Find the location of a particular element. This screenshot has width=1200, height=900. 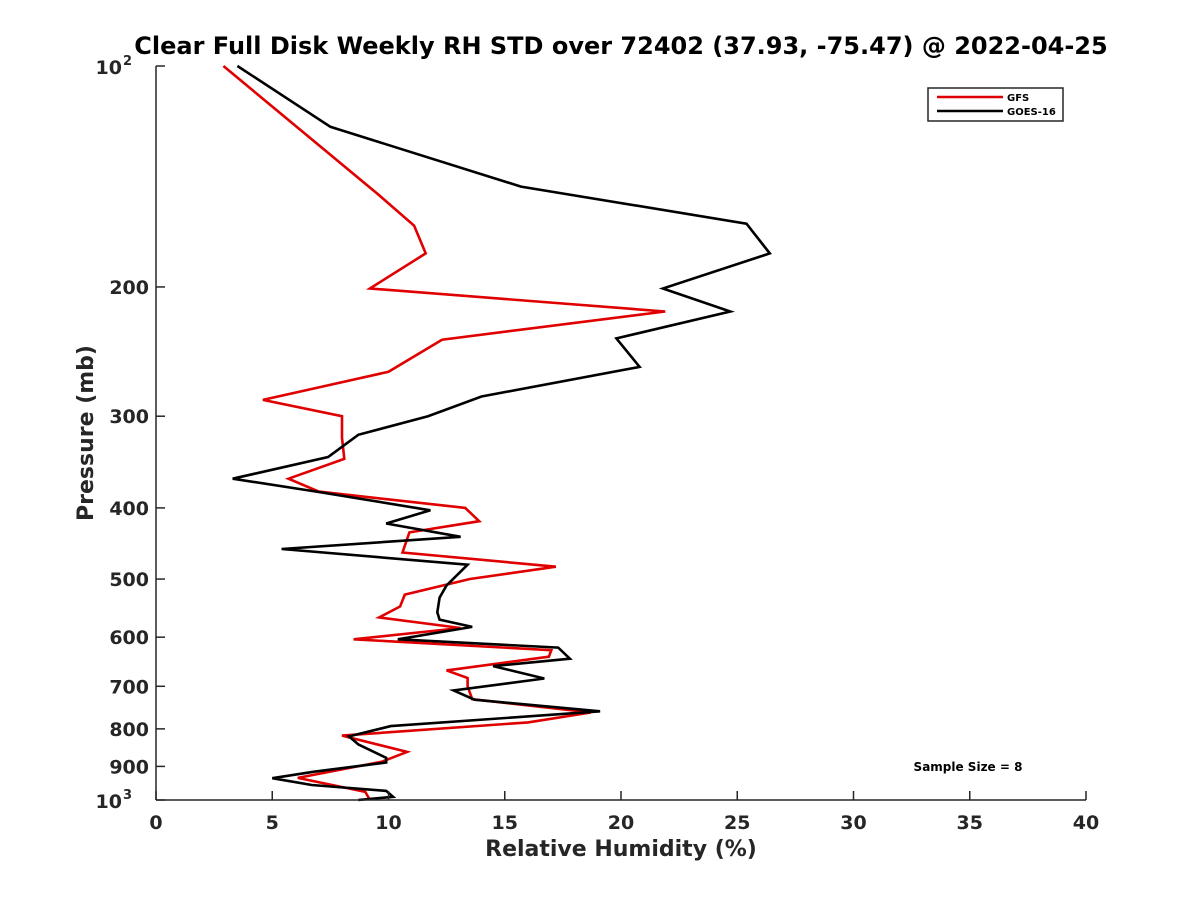

x-axis-label: Relative Humidity (%) is located at coordinates (621, 849).